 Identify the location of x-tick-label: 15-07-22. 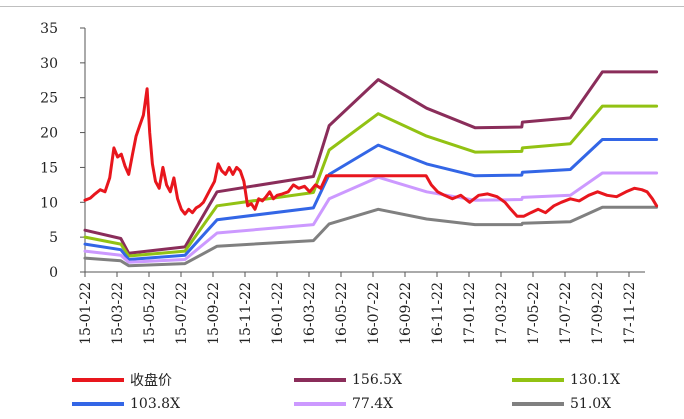
(182, 313).